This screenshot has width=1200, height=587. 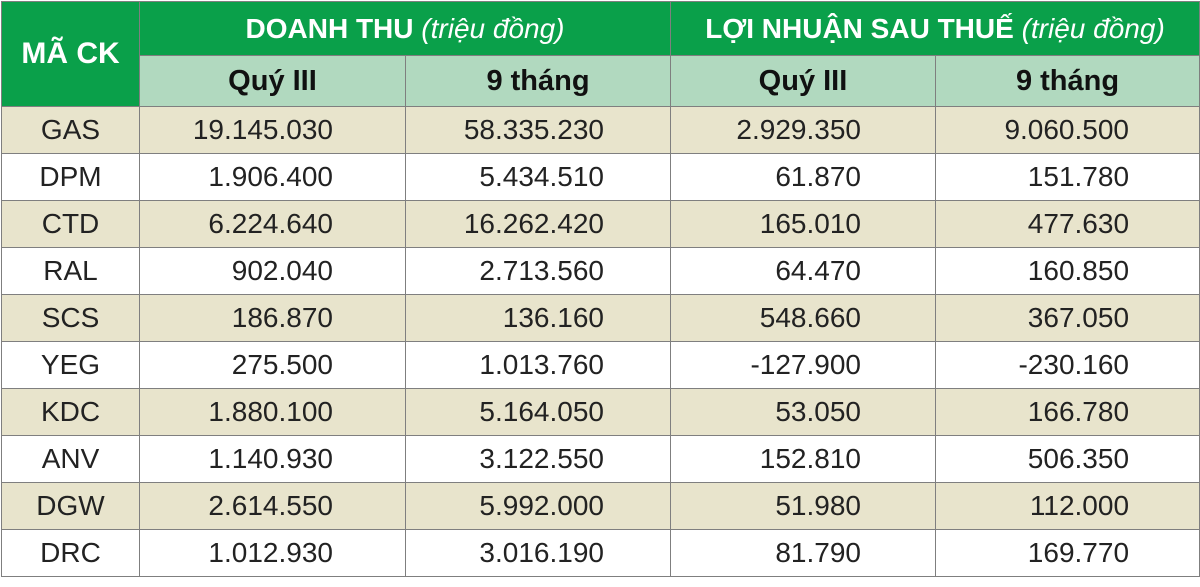 I want to click on revenue-9m: 1.013.760, so click(x=538, y=365).